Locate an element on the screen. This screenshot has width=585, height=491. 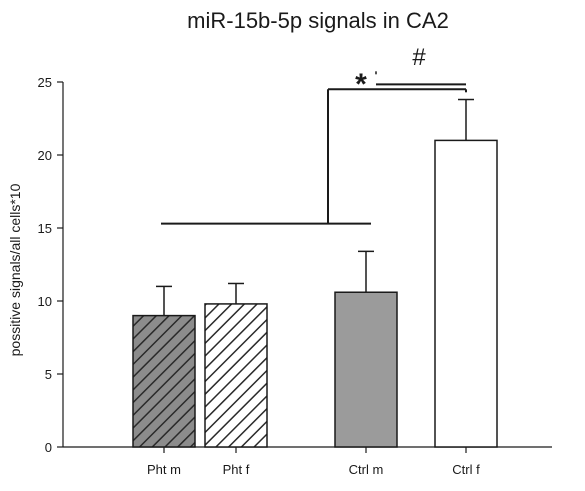
bar-ctrl-f is located at coordinates (466, 293).